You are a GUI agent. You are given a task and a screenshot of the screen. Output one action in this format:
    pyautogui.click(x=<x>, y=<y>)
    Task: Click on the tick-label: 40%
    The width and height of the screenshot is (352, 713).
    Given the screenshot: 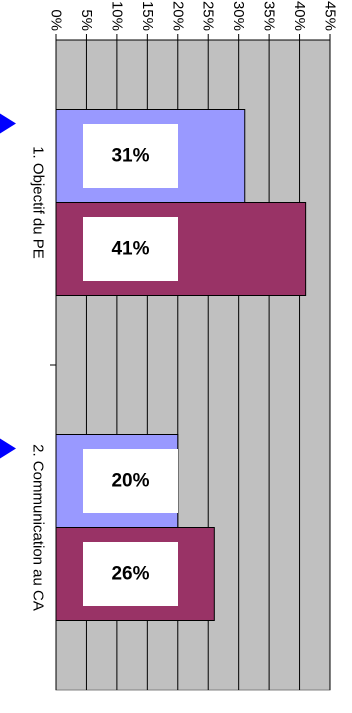 What is the action you would take?
    pyautogui.click(x=299, y=16)
    